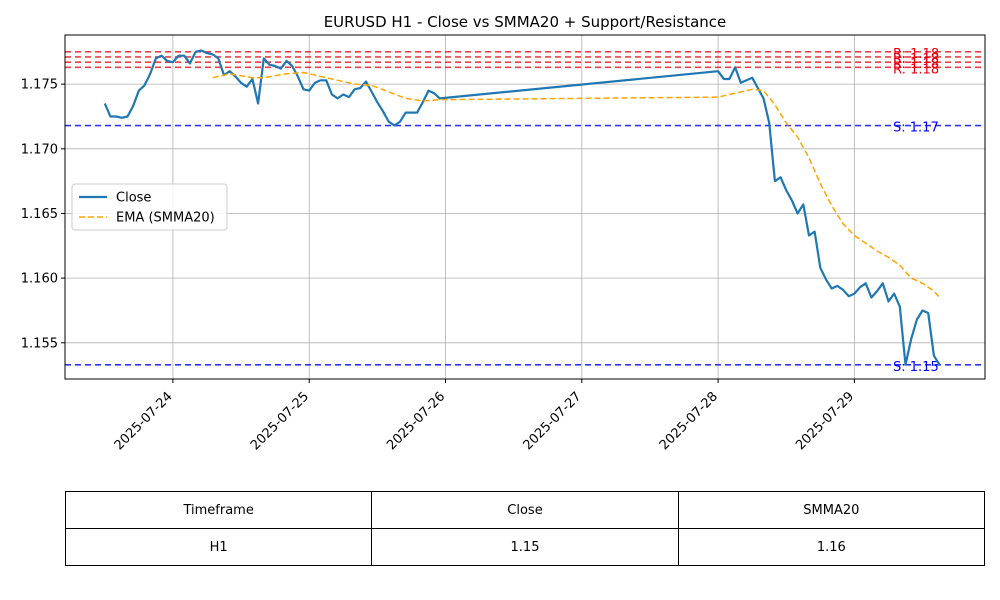 The image size is (1000, 600). What do you see at coordinates (39, 343) in the screenshot?
I see `y-tick-label: 1.155` at bounding box center [39, 343].